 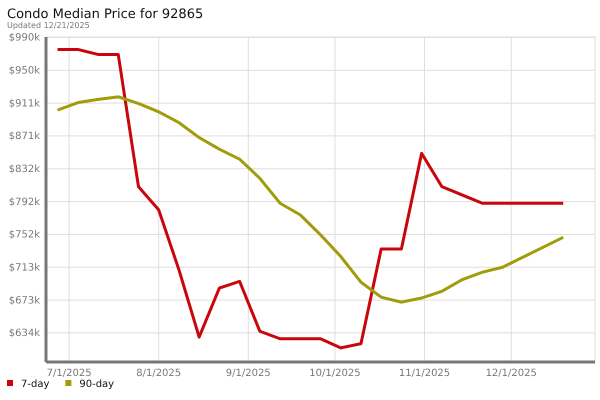 What do you see at coordinates (48, 25) in the screenshot?
I see `chart-subtitle: Updated 12/21/2025` at bounding box center [48, 25].